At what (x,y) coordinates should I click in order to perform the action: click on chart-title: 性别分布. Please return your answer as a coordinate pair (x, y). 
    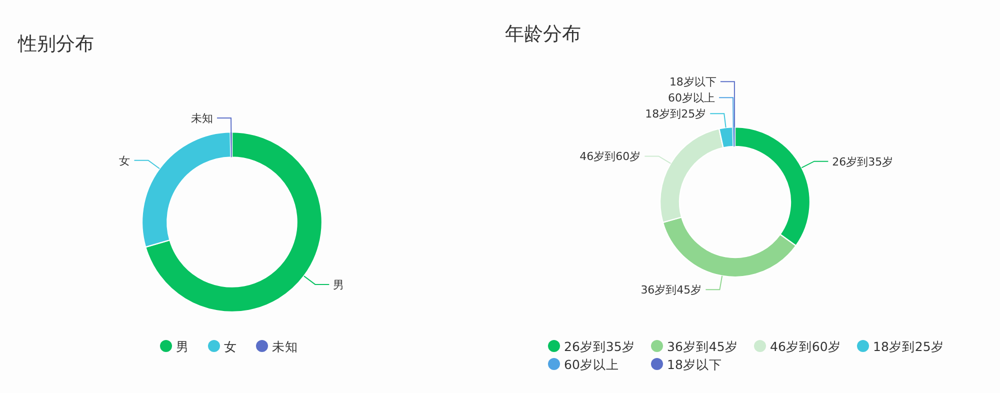
    Looking at the image, I should click on (55, 44).